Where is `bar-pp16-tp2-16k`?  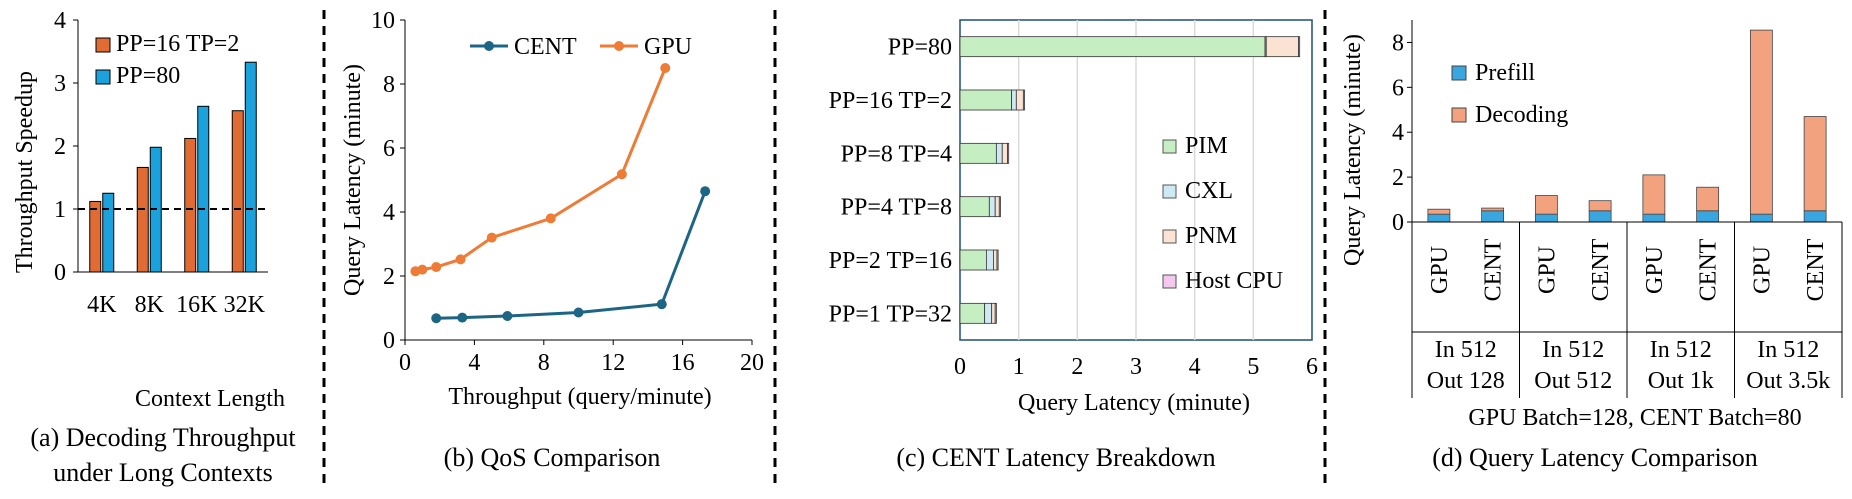
bar-pp16-tp2-16k is located at coordinates (190, 205).